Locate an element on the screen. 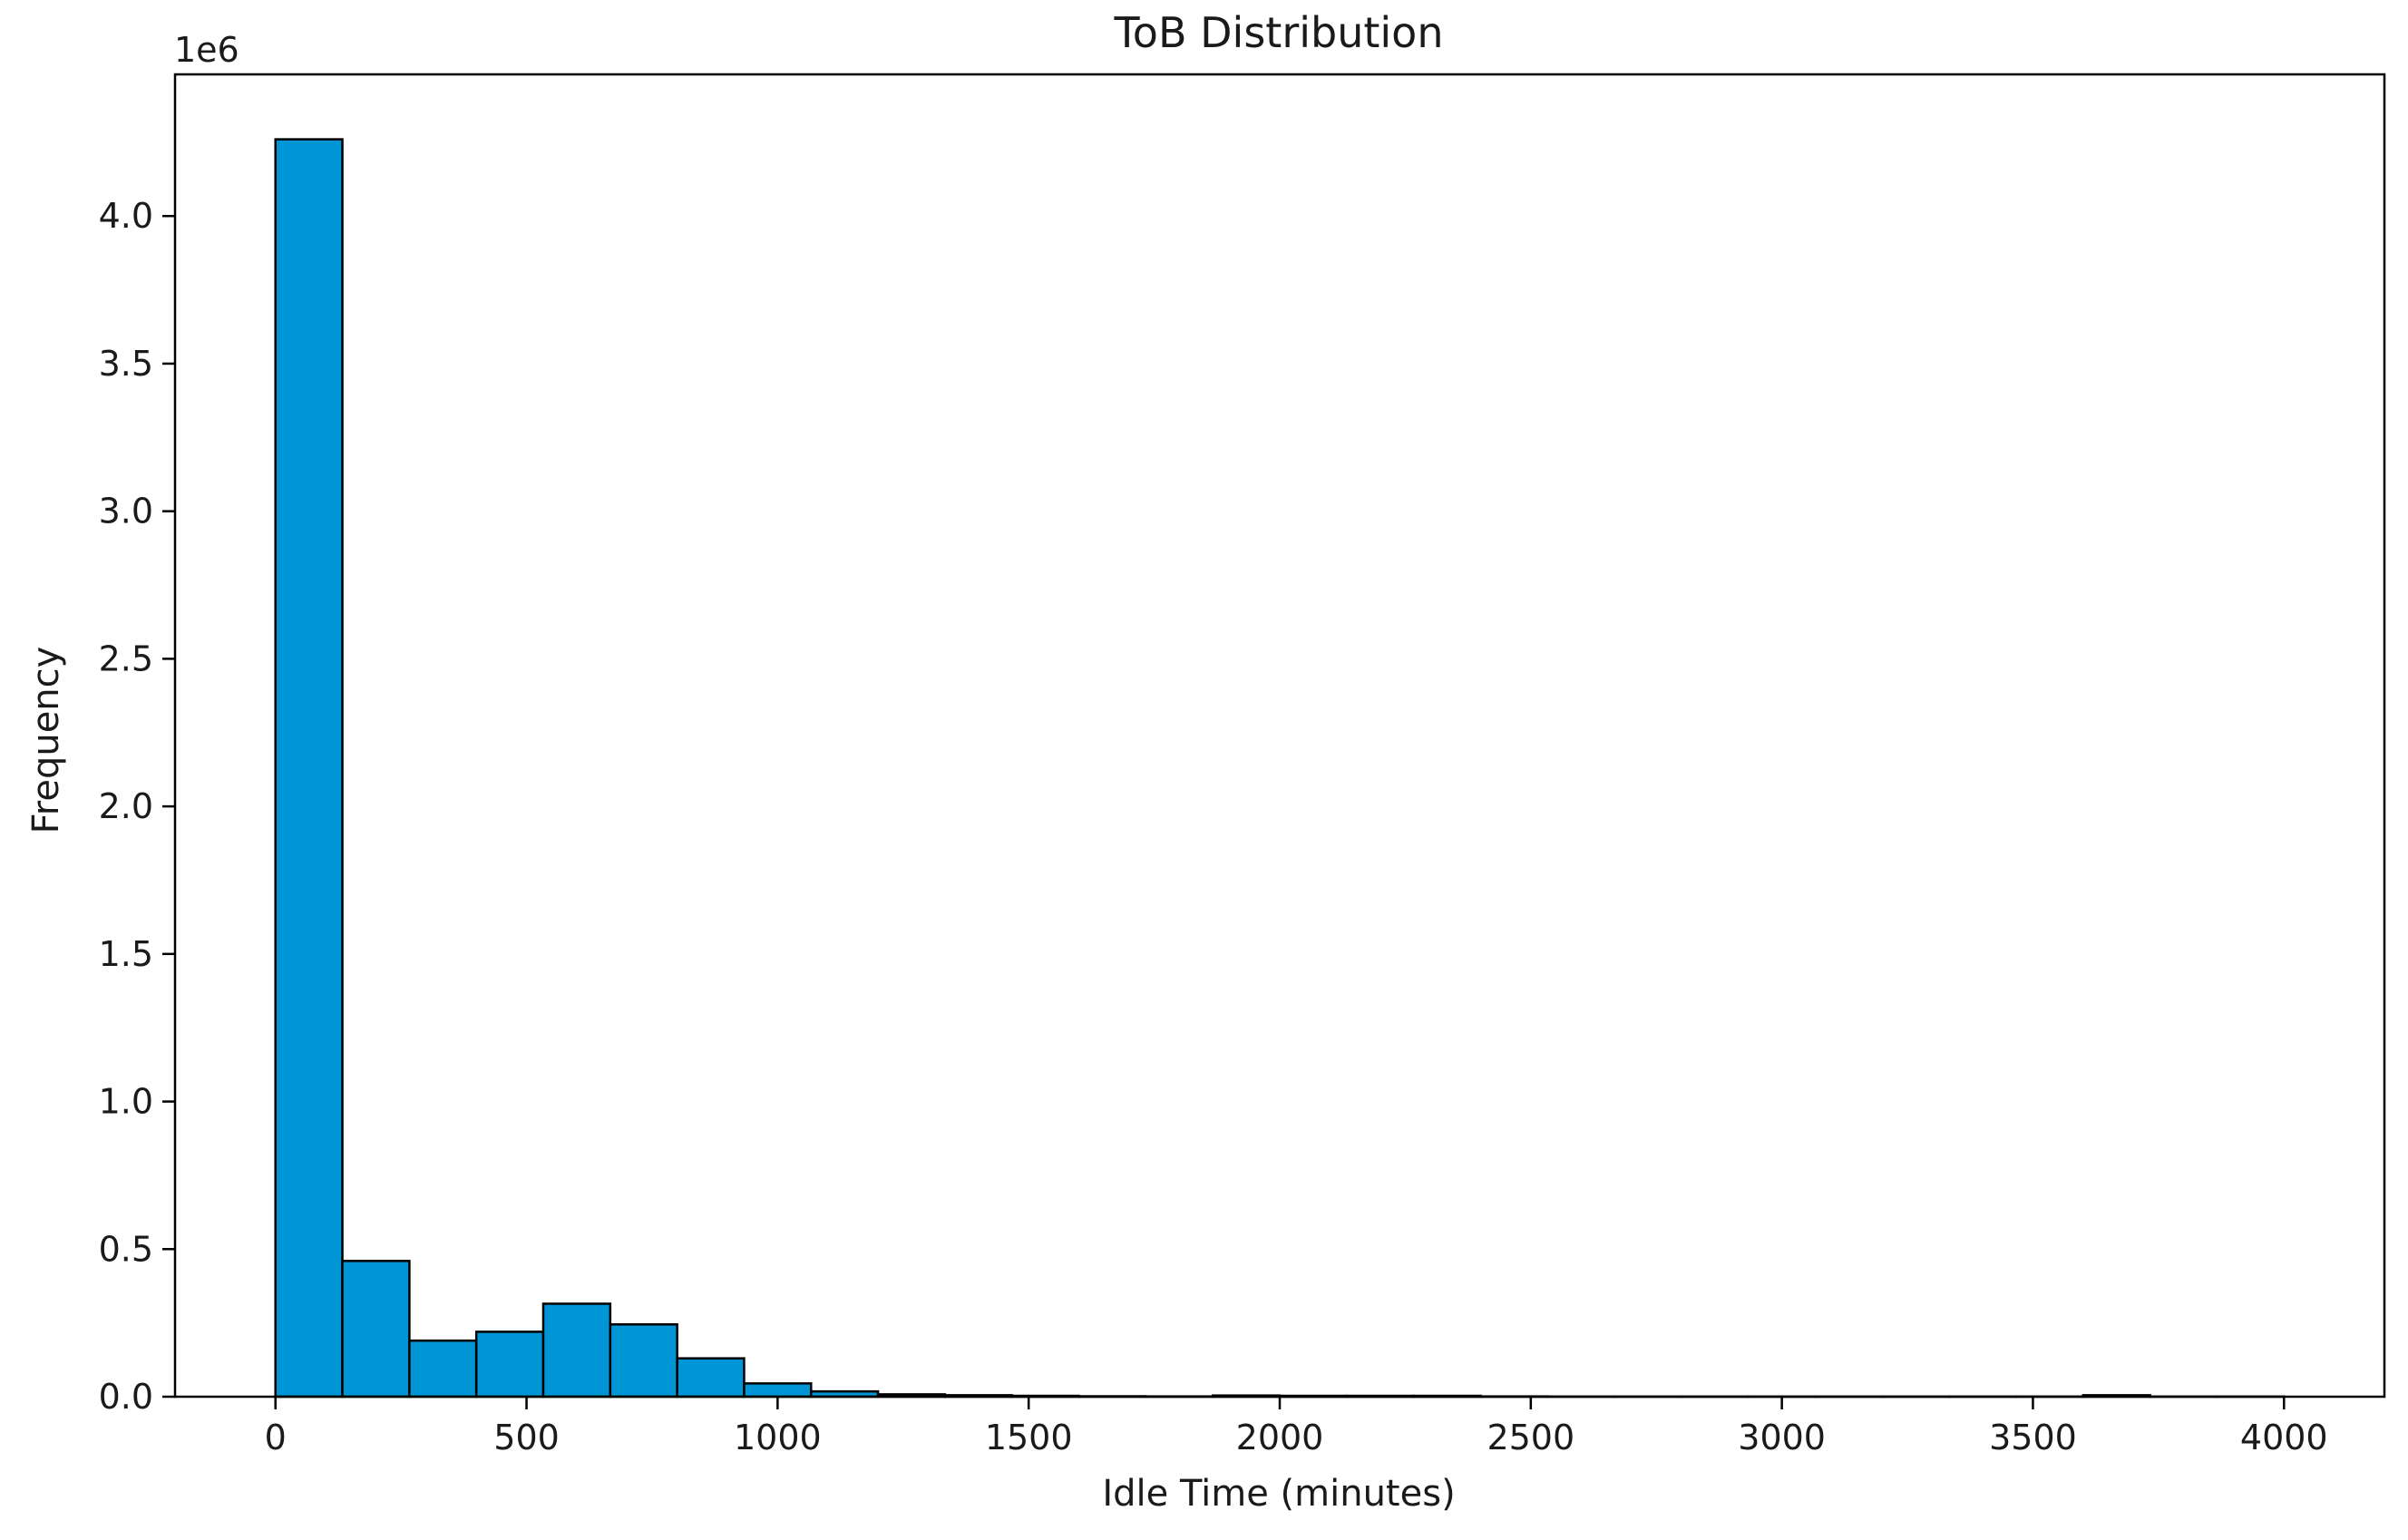 This screenshot has width=2408, height=1540. y-tick-label: 2.5 is located at coordinates (126, 658).